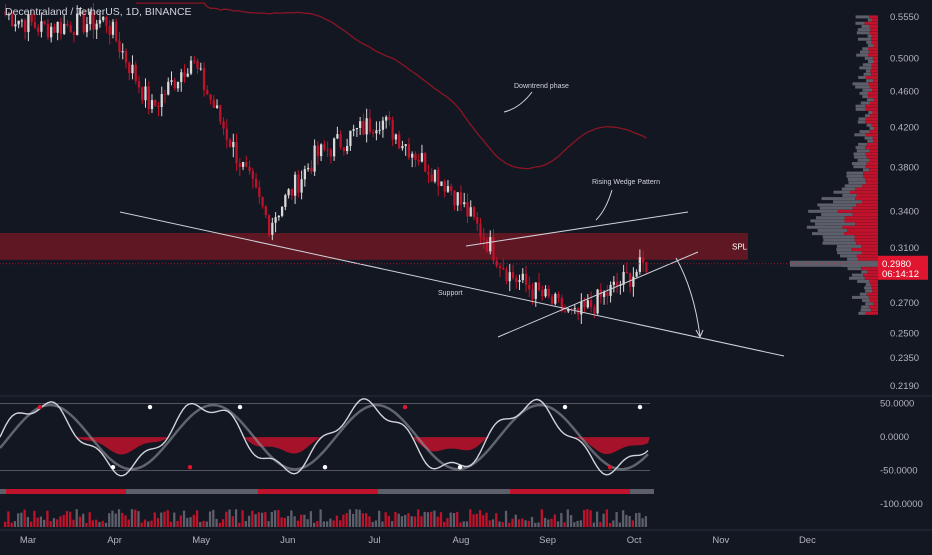 This screenshot has height=555, width=932. Describe the element at coordinates (900, 274) in the screenshot. I see `countdown-label: 06:14:12` at that location.